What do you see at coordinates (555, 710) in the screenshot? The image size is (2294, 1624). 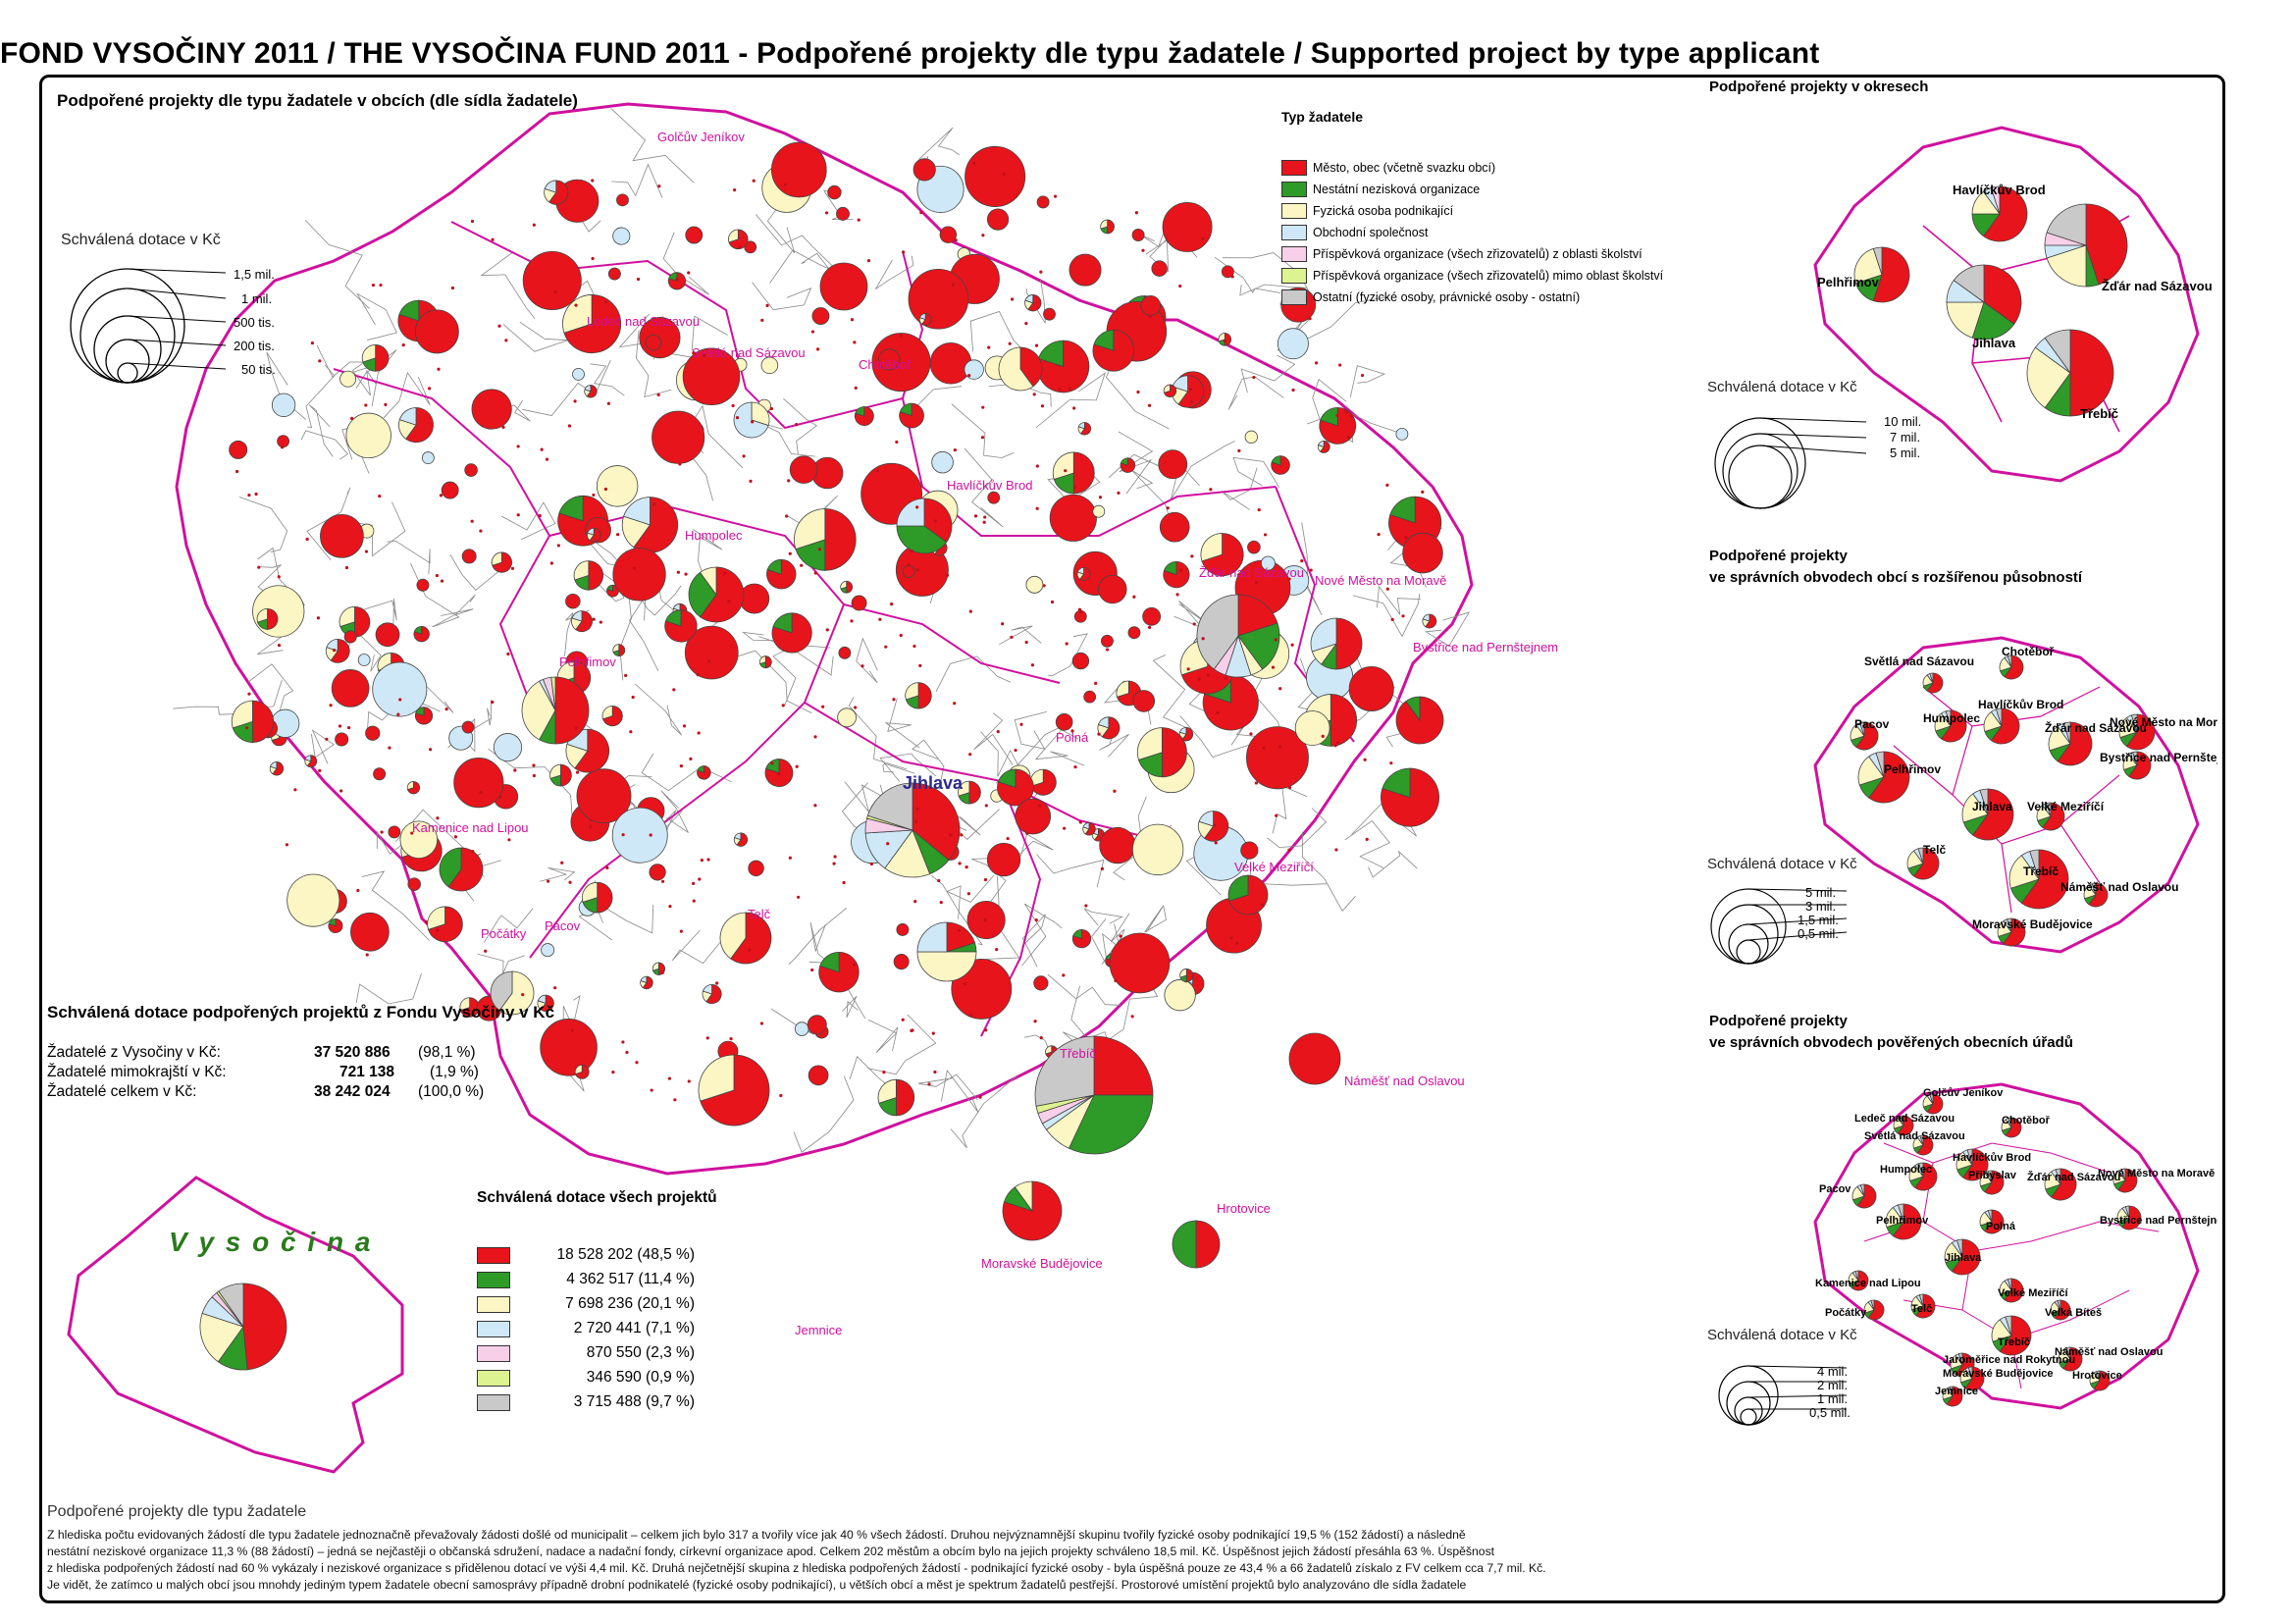 I see `pelhrimov-pie` at bounding box center [555, 710].